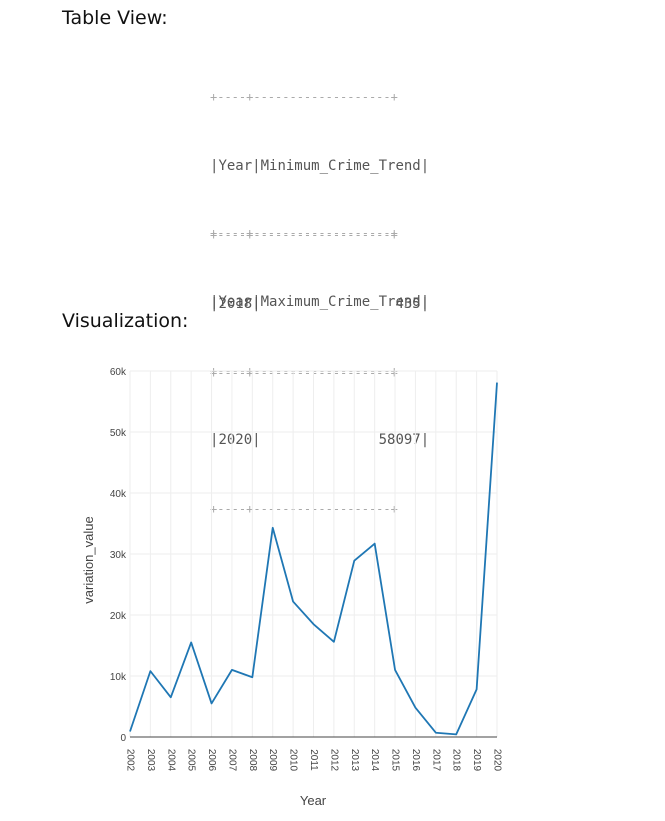 The image size is (665, 821). Describe the element at coordinates (435, 760) in the screenshot. I see `x-tick-label: 2017` at that location.